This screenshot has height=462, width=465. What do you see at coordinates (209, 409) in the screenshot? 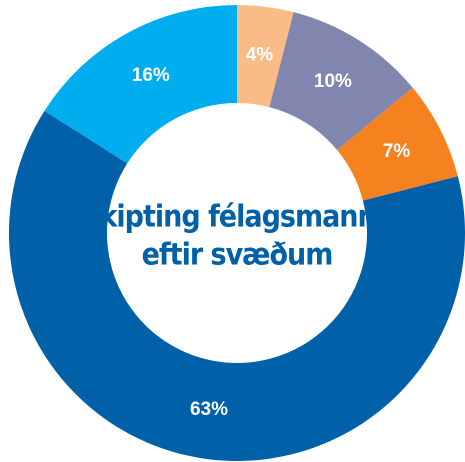
I see `slice-label: 63%` at bounding box center [209, 409].